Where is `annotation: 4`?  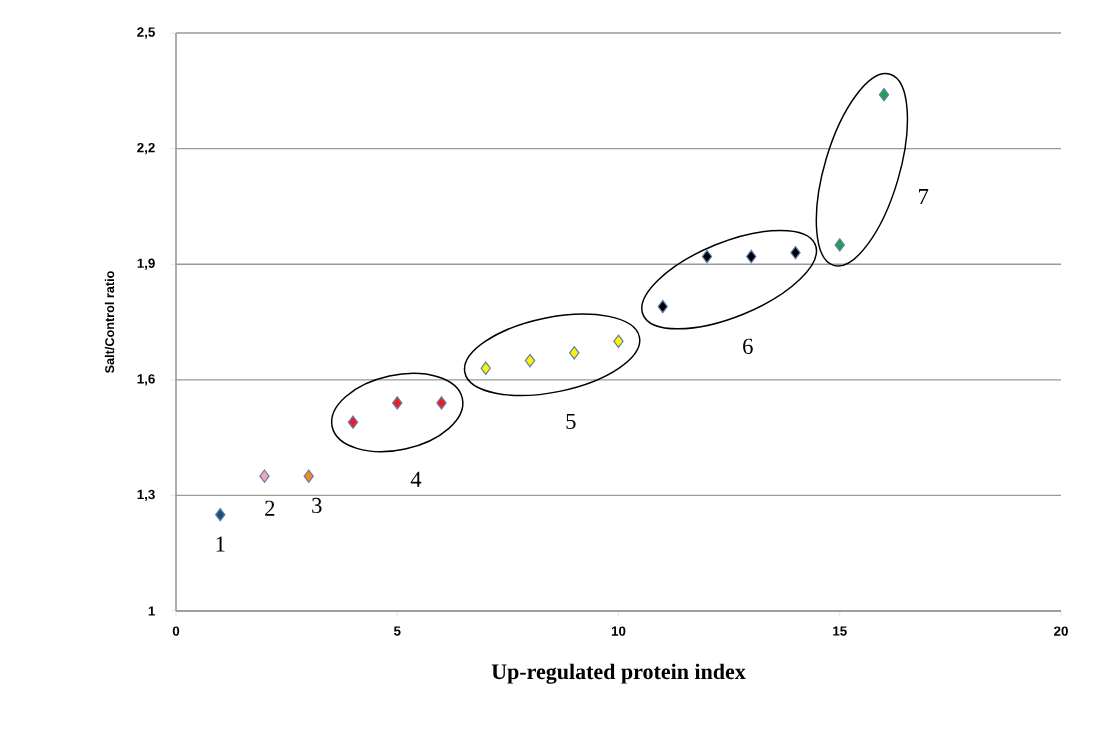
annotation: 4 is located at coordinates (416, 479).